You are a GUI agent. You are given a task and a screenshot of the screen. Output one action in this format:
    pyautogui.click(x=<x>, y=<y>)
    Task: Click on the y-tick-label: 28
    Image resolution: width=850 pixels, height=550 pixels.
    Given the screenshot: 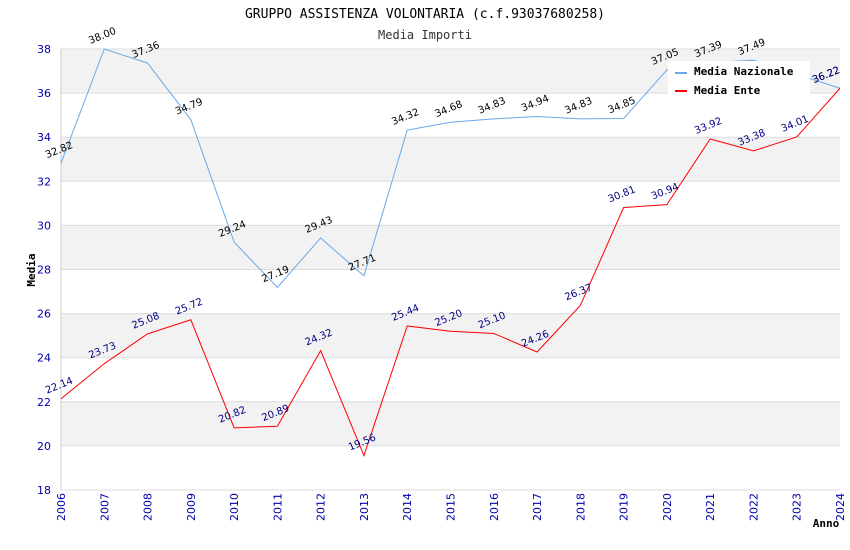 What is the action you would take?
    pyautogui.click(x=44, y=270)
    